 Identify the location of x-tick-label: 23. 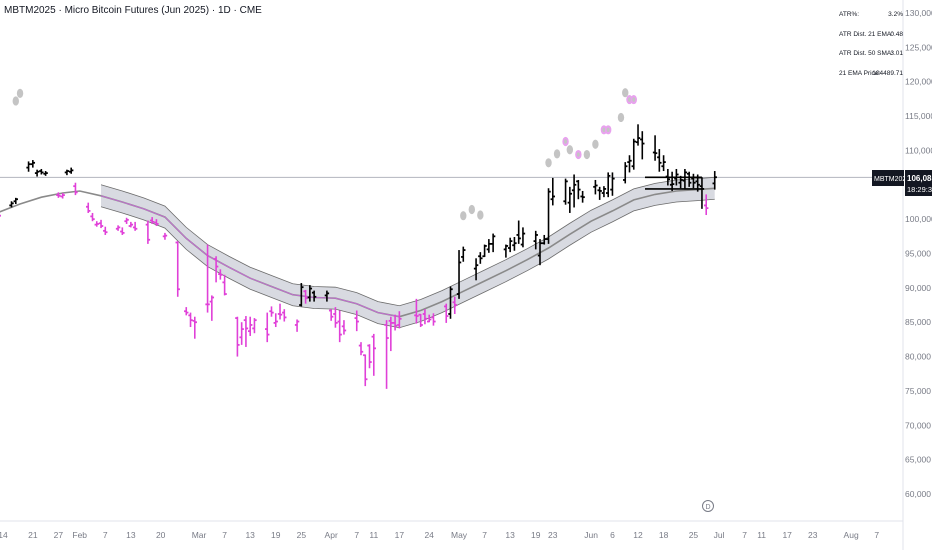
(553, 535).